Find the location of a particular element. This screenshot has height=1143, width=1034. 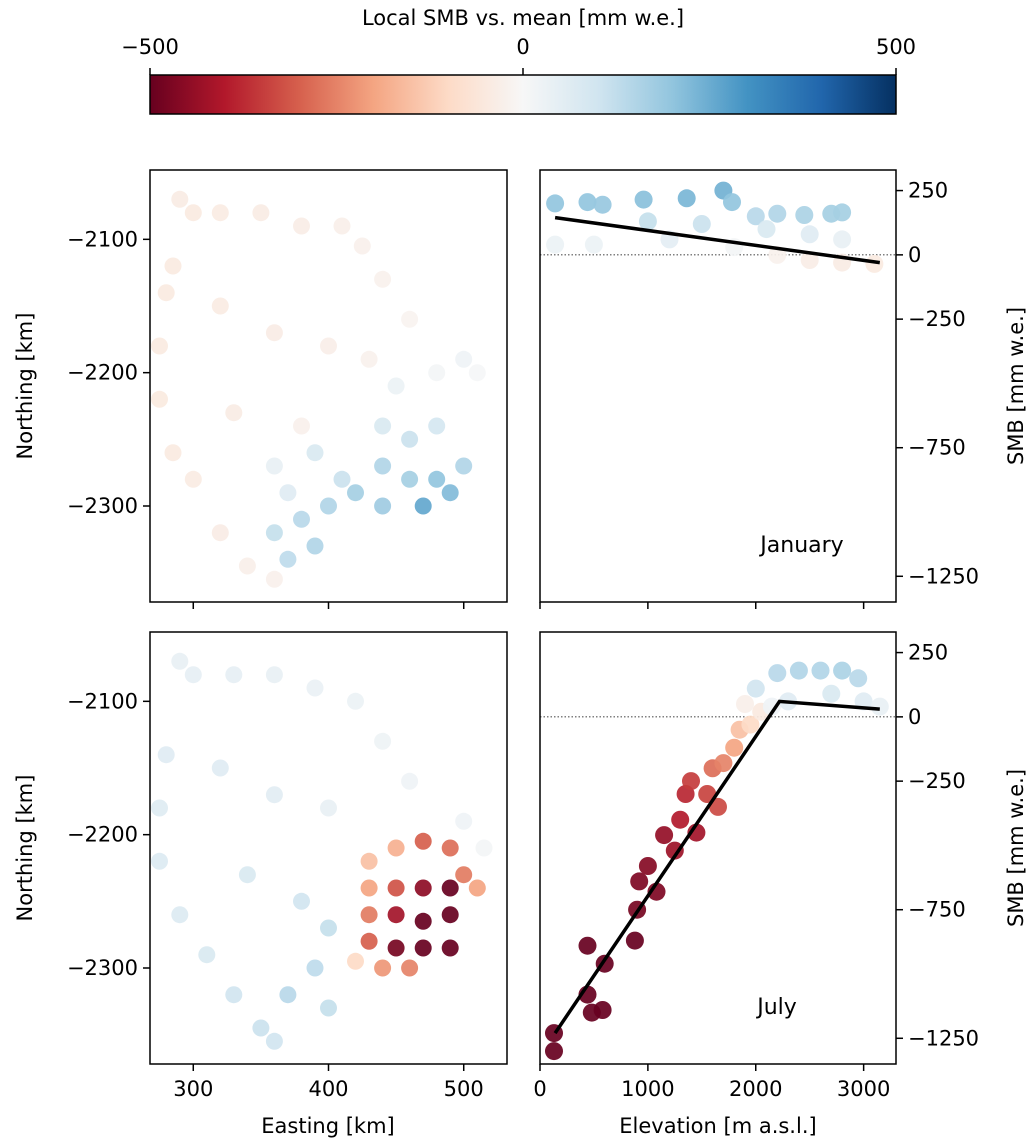

map-january-points is located at coordinates (318, 389).